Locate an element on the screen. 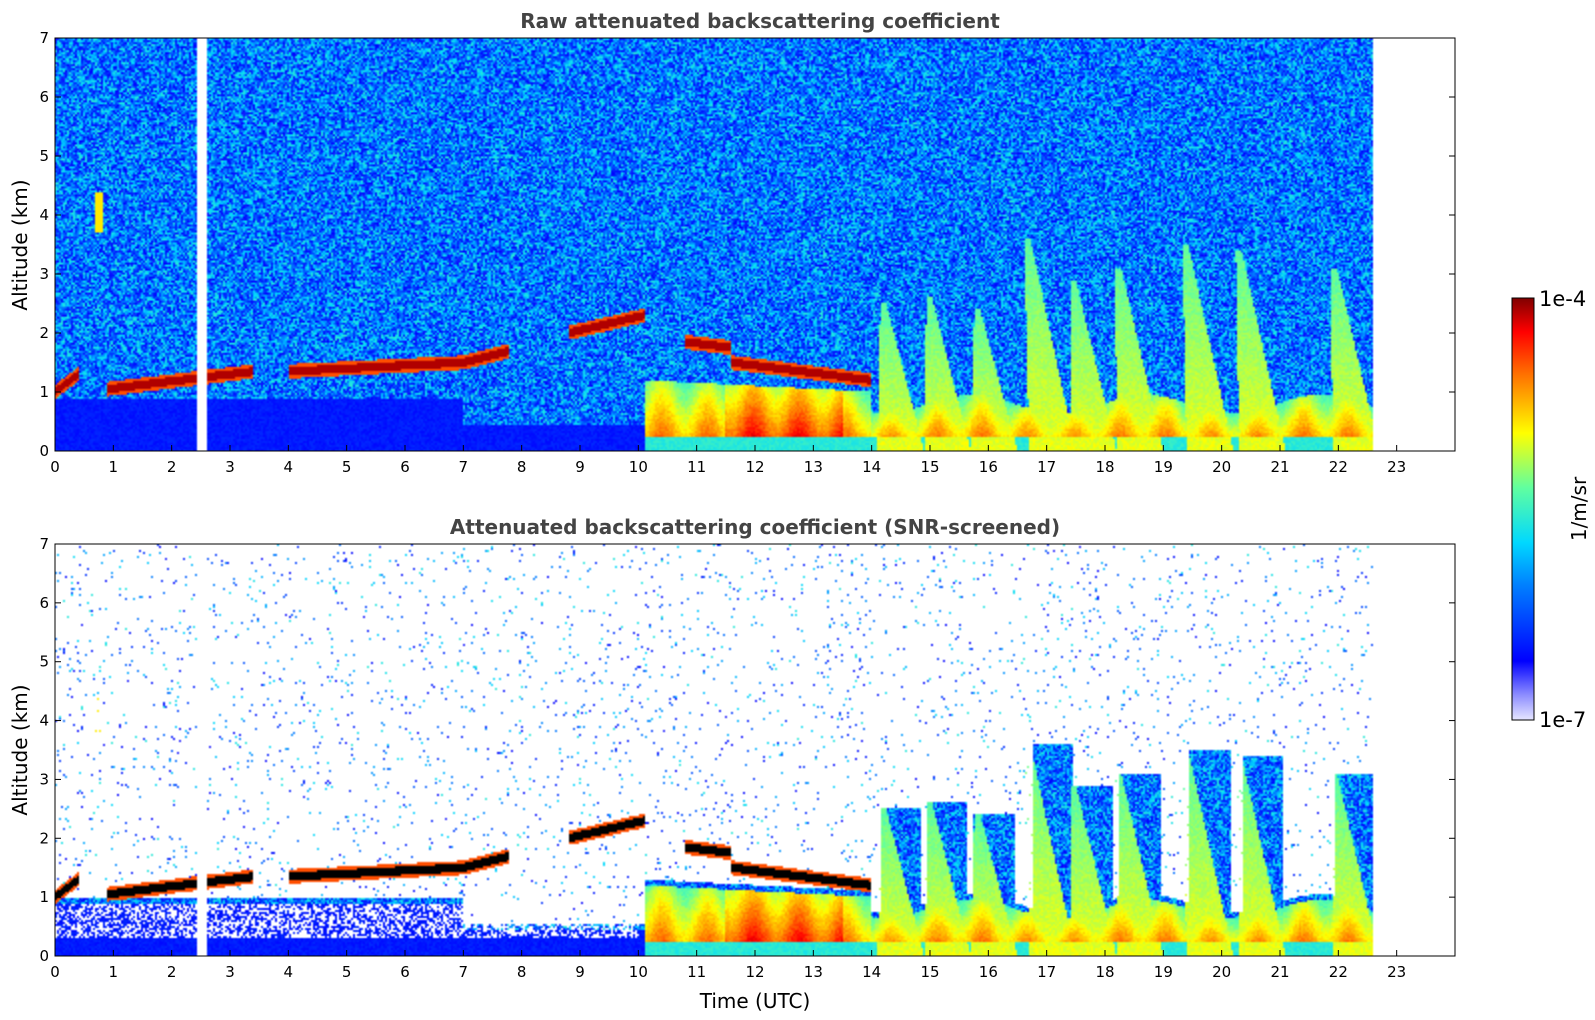 The height and width of the screenshot is (1020, 1595). x-axis-label: Time (UTC) is located at coordinates (755, 1001).